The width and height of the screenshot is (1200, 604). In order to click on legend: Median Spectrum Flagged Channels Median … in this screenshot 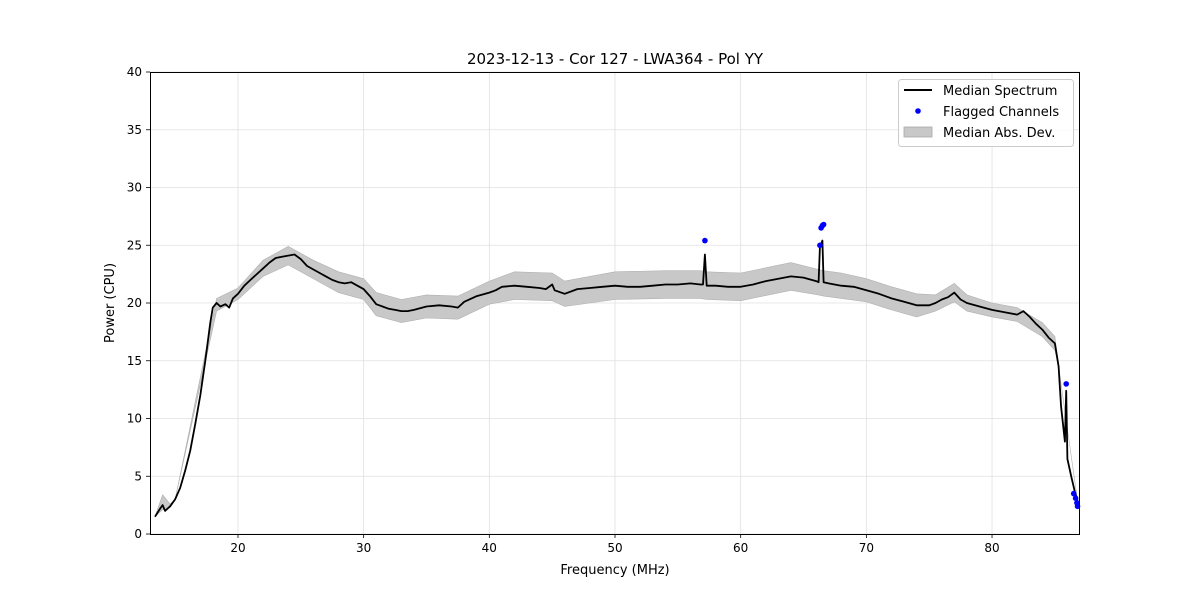, I will do `click(986, 113)`.